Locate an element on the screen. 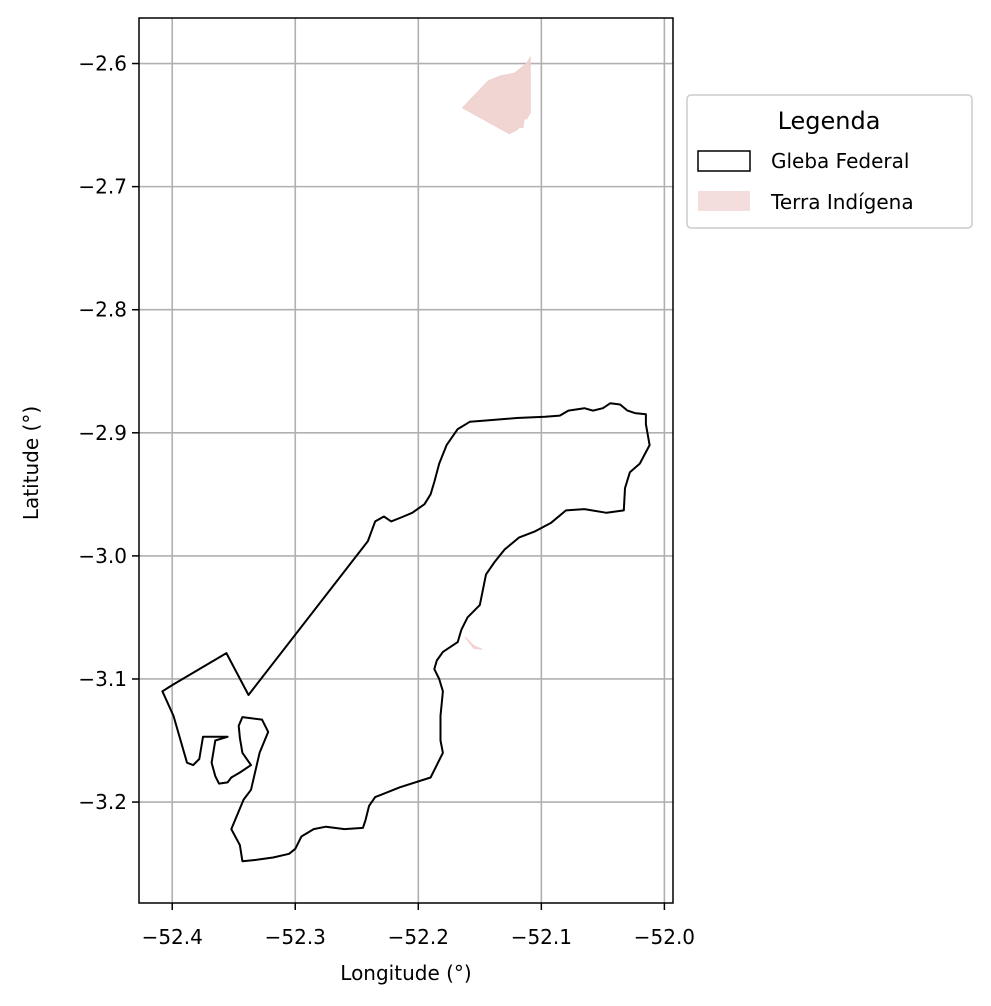 This screenshot has height=1006, width=991. legend-label-gleba-federal: Gleba Federal is located at coordinates (840, 161).